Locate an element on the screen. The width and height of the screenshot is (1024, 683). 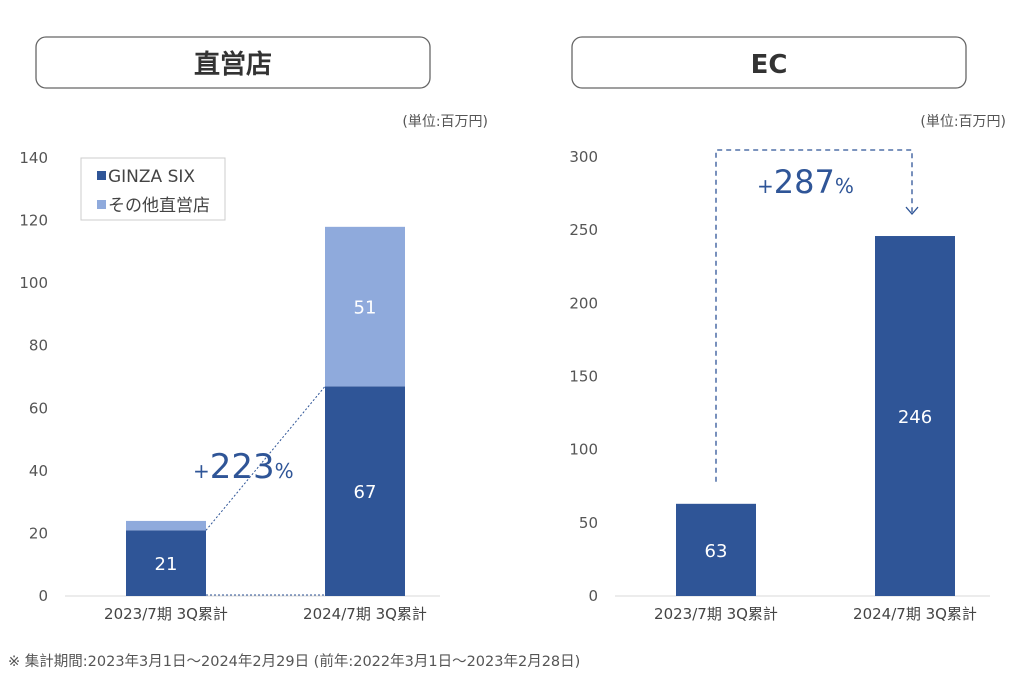
legend-label-ginza: GINZA SIX is located at coordinates (151, 177).